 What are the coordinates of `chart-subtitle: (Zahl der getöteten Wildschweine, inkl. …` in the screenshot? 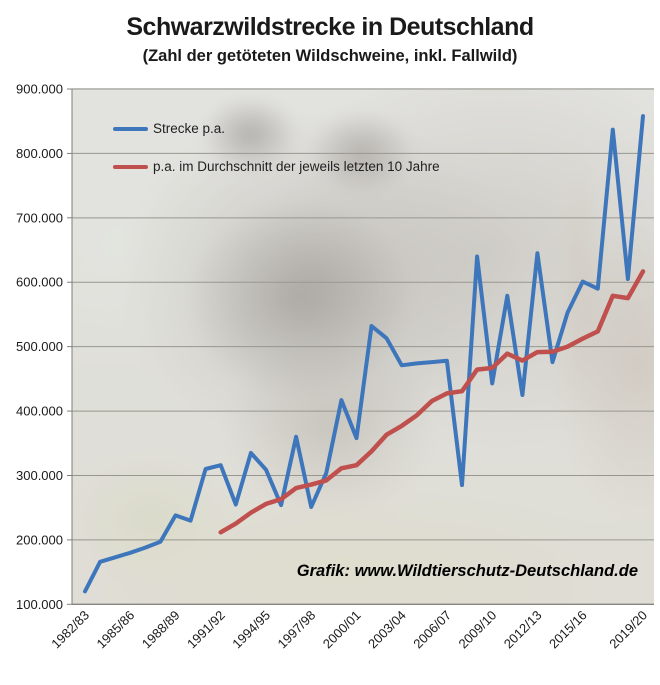 It's located at (330, 56).